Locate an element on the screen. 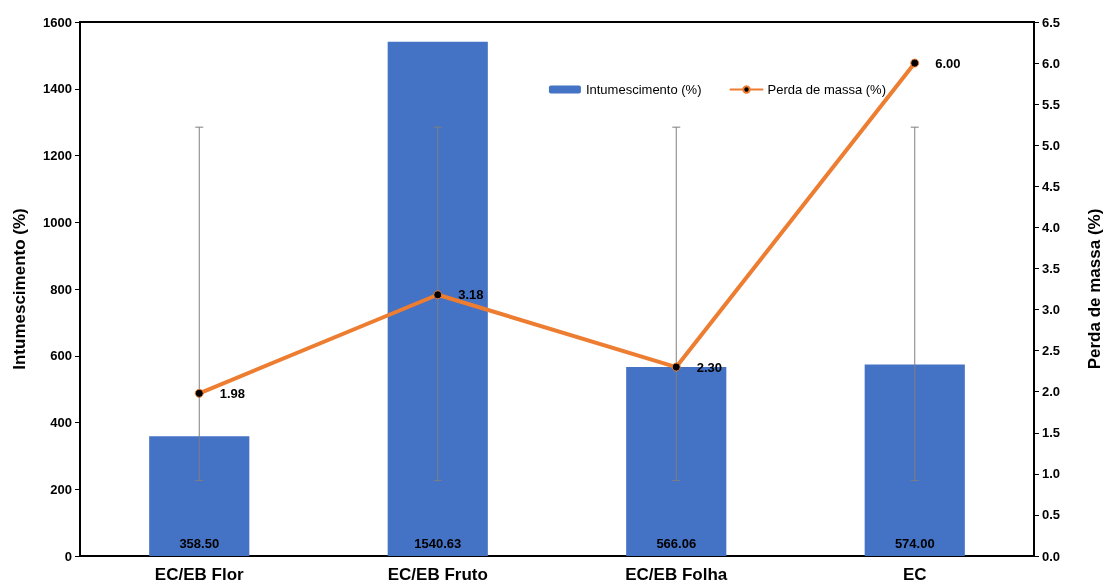 The image size is (1116, 588). y-tick-label: 1000 is located at coordinates (57, 222).